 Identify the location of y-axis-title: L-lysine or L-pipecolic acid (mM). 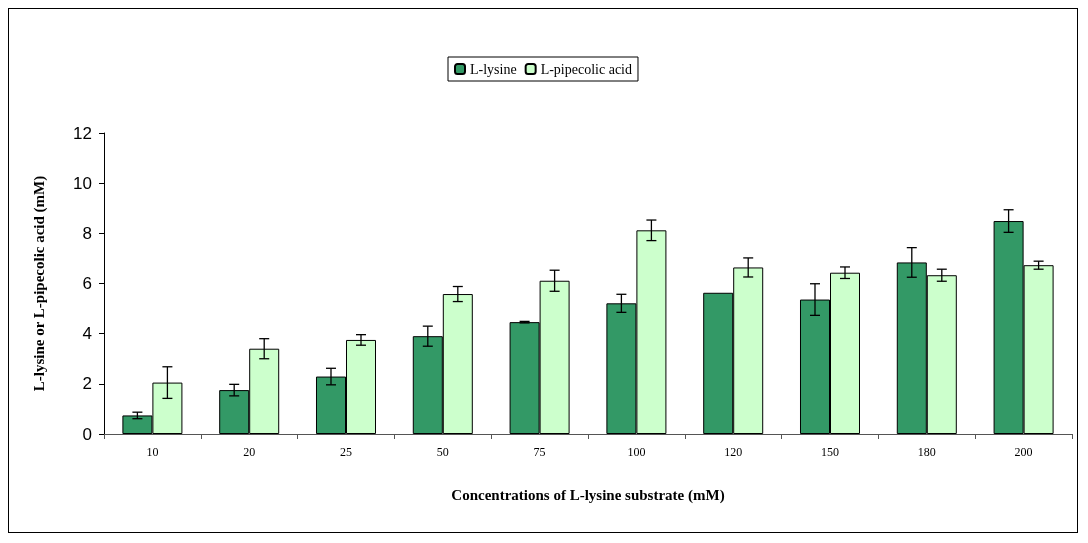
(39, 283).